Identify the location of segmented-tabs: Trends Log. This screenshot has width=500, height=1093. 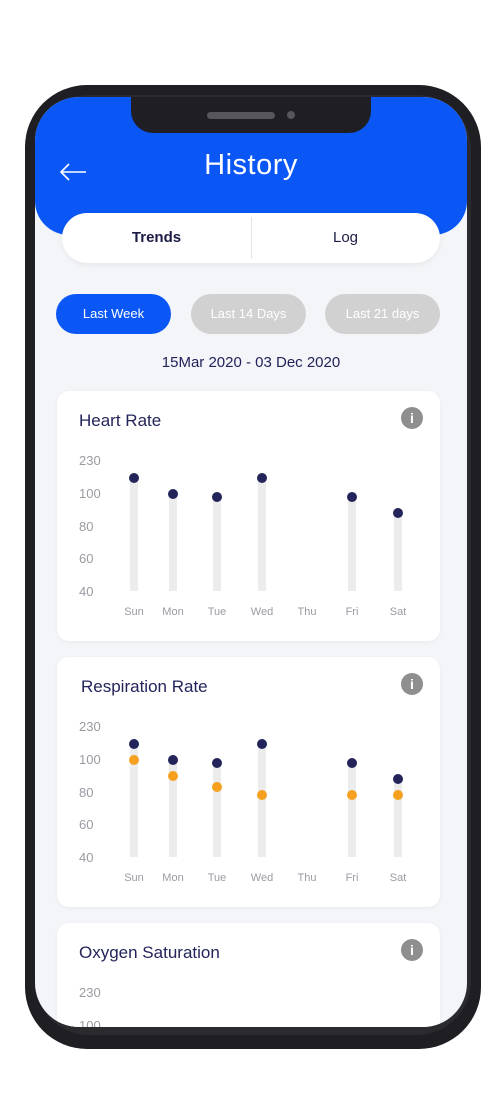
(251, 238).